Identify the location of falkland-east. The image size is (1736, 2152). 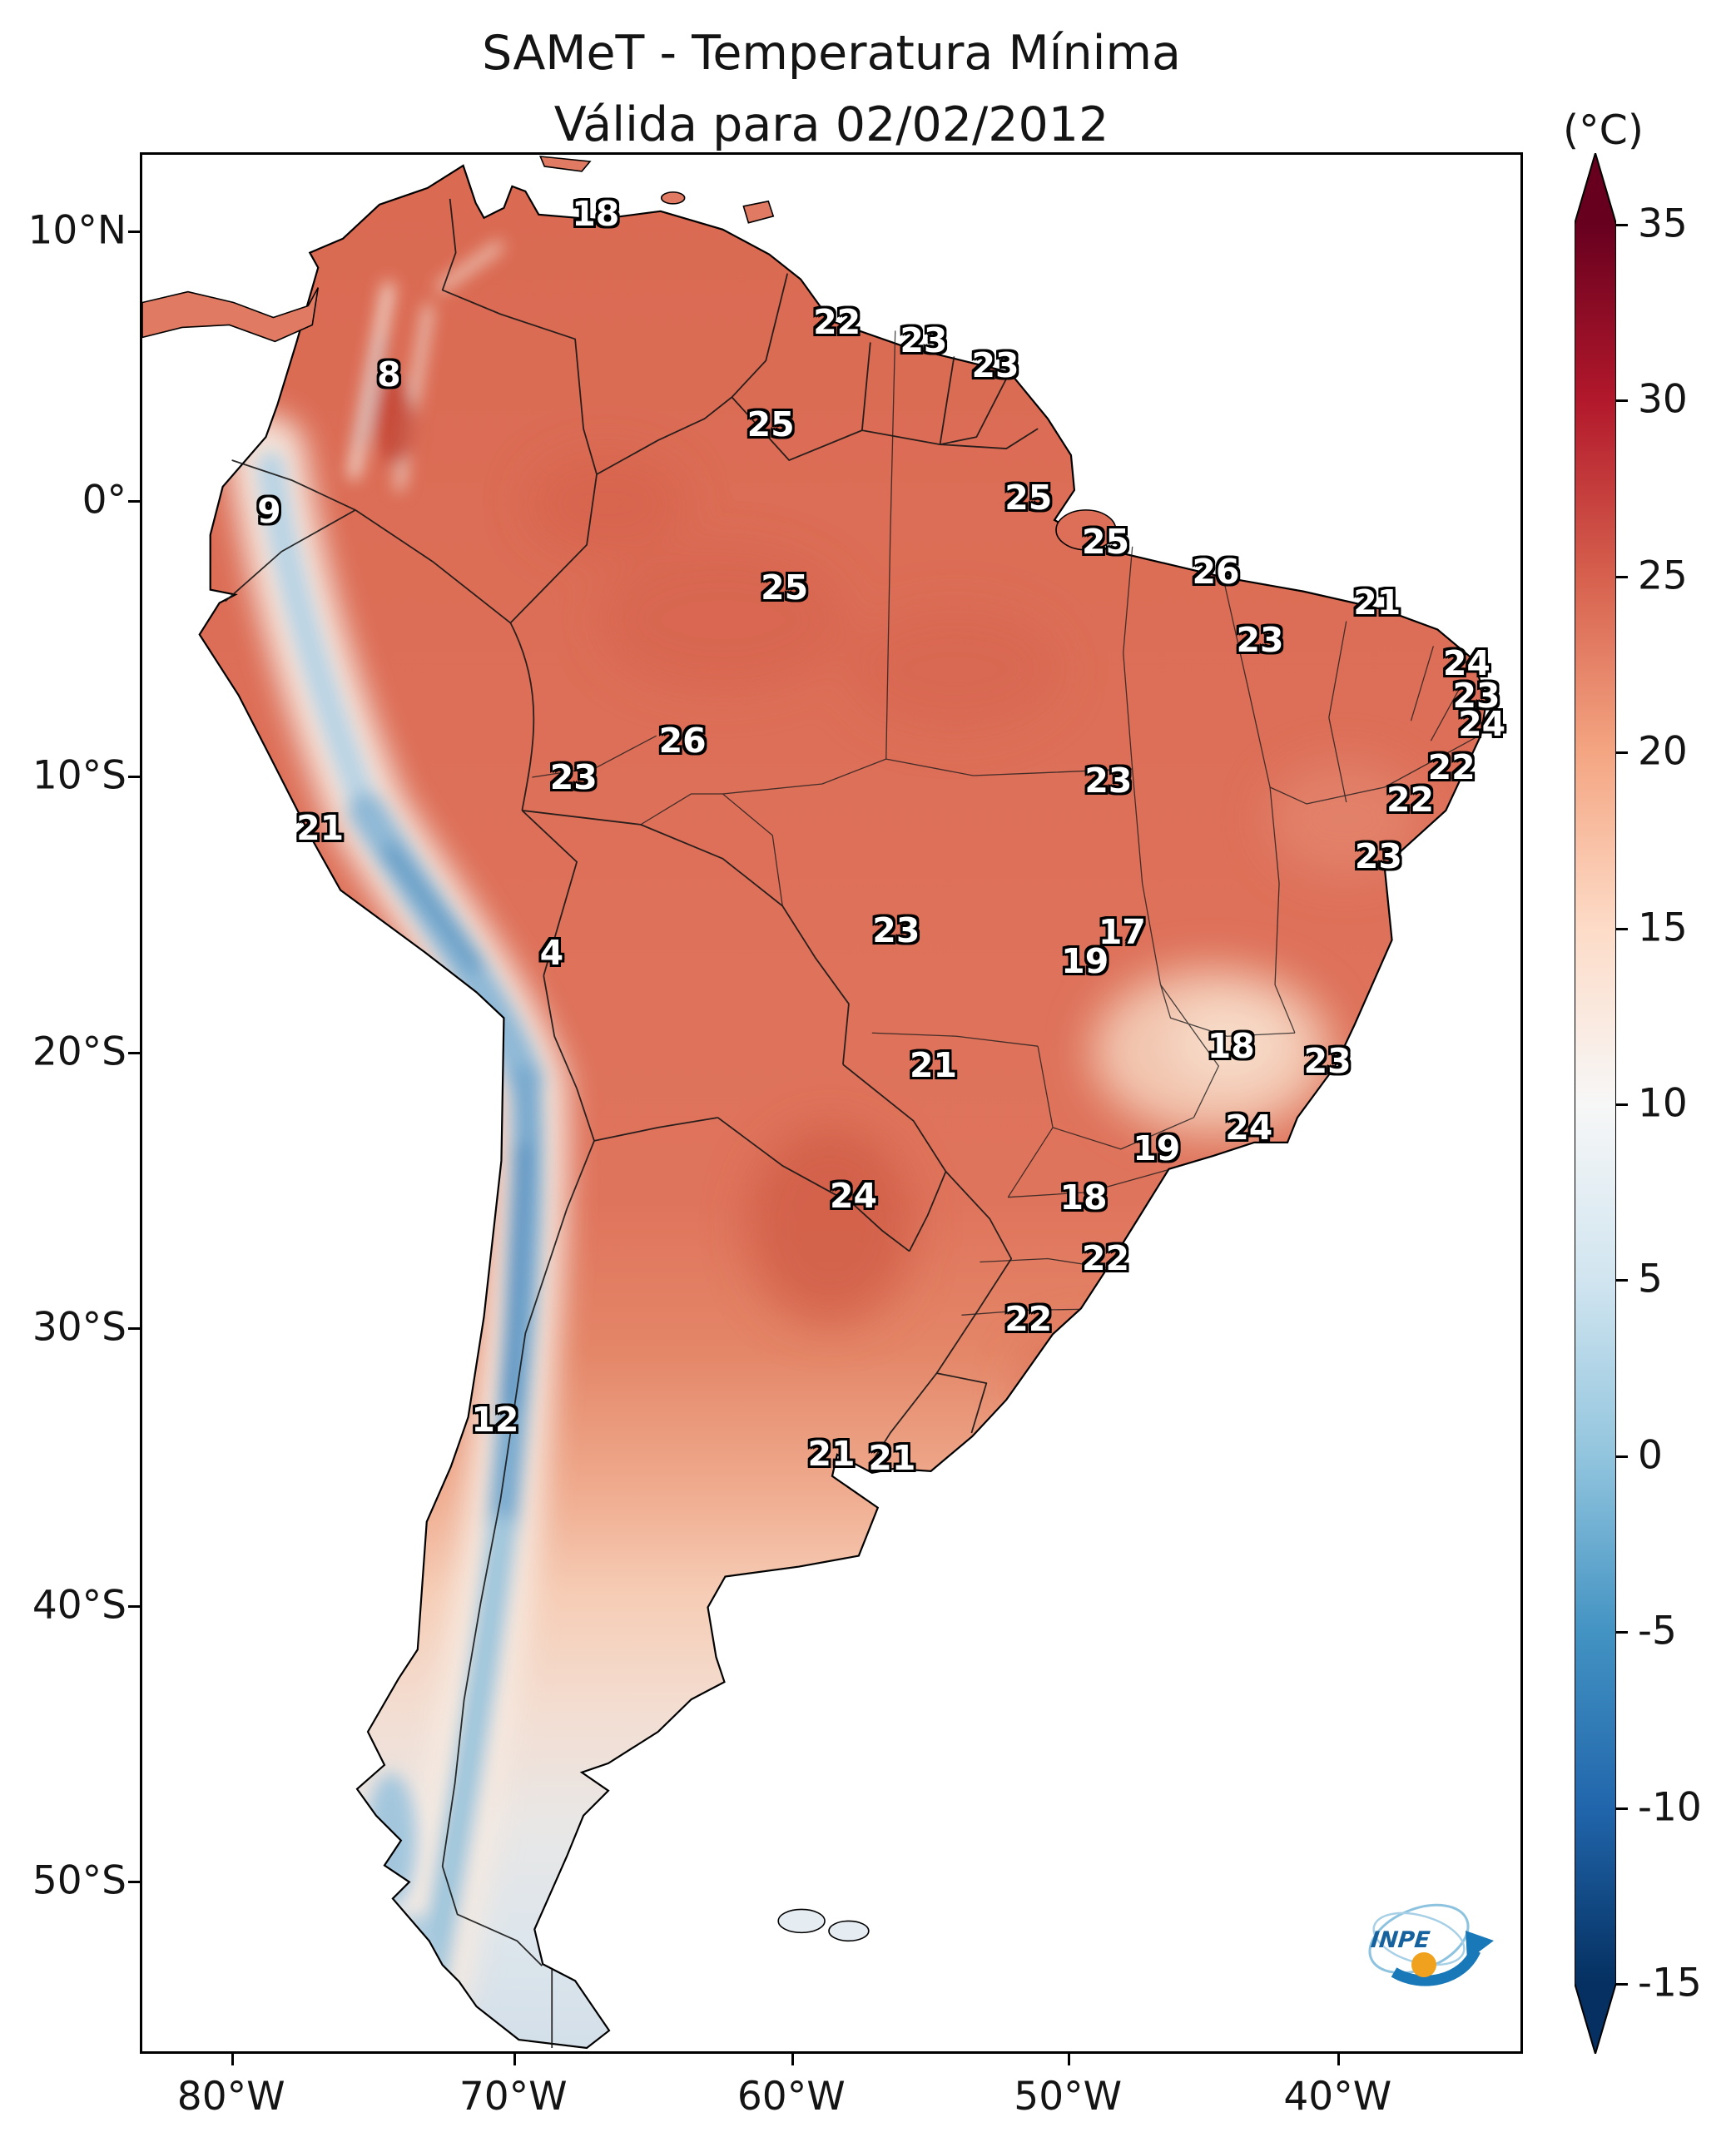
(849, 1931).